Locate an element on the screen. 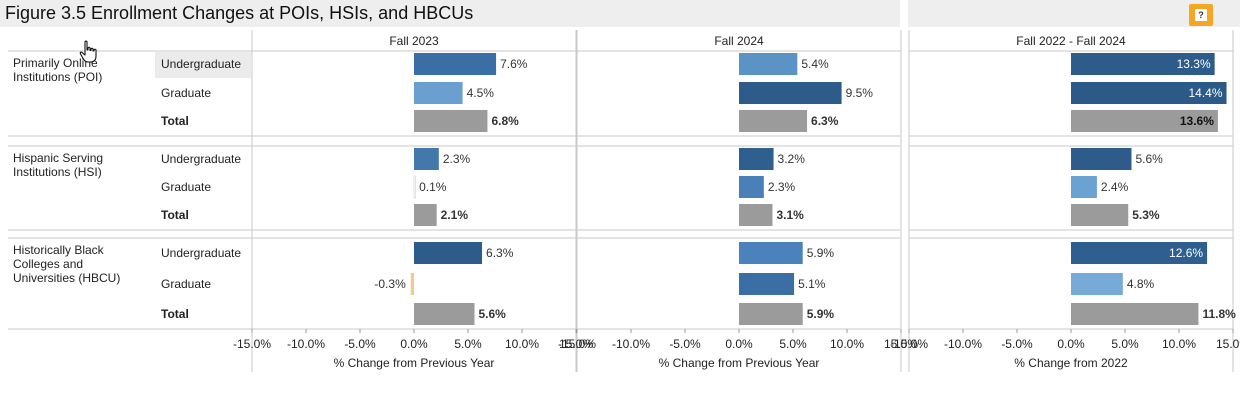  row-highlight is located at coordinates (203, 65).